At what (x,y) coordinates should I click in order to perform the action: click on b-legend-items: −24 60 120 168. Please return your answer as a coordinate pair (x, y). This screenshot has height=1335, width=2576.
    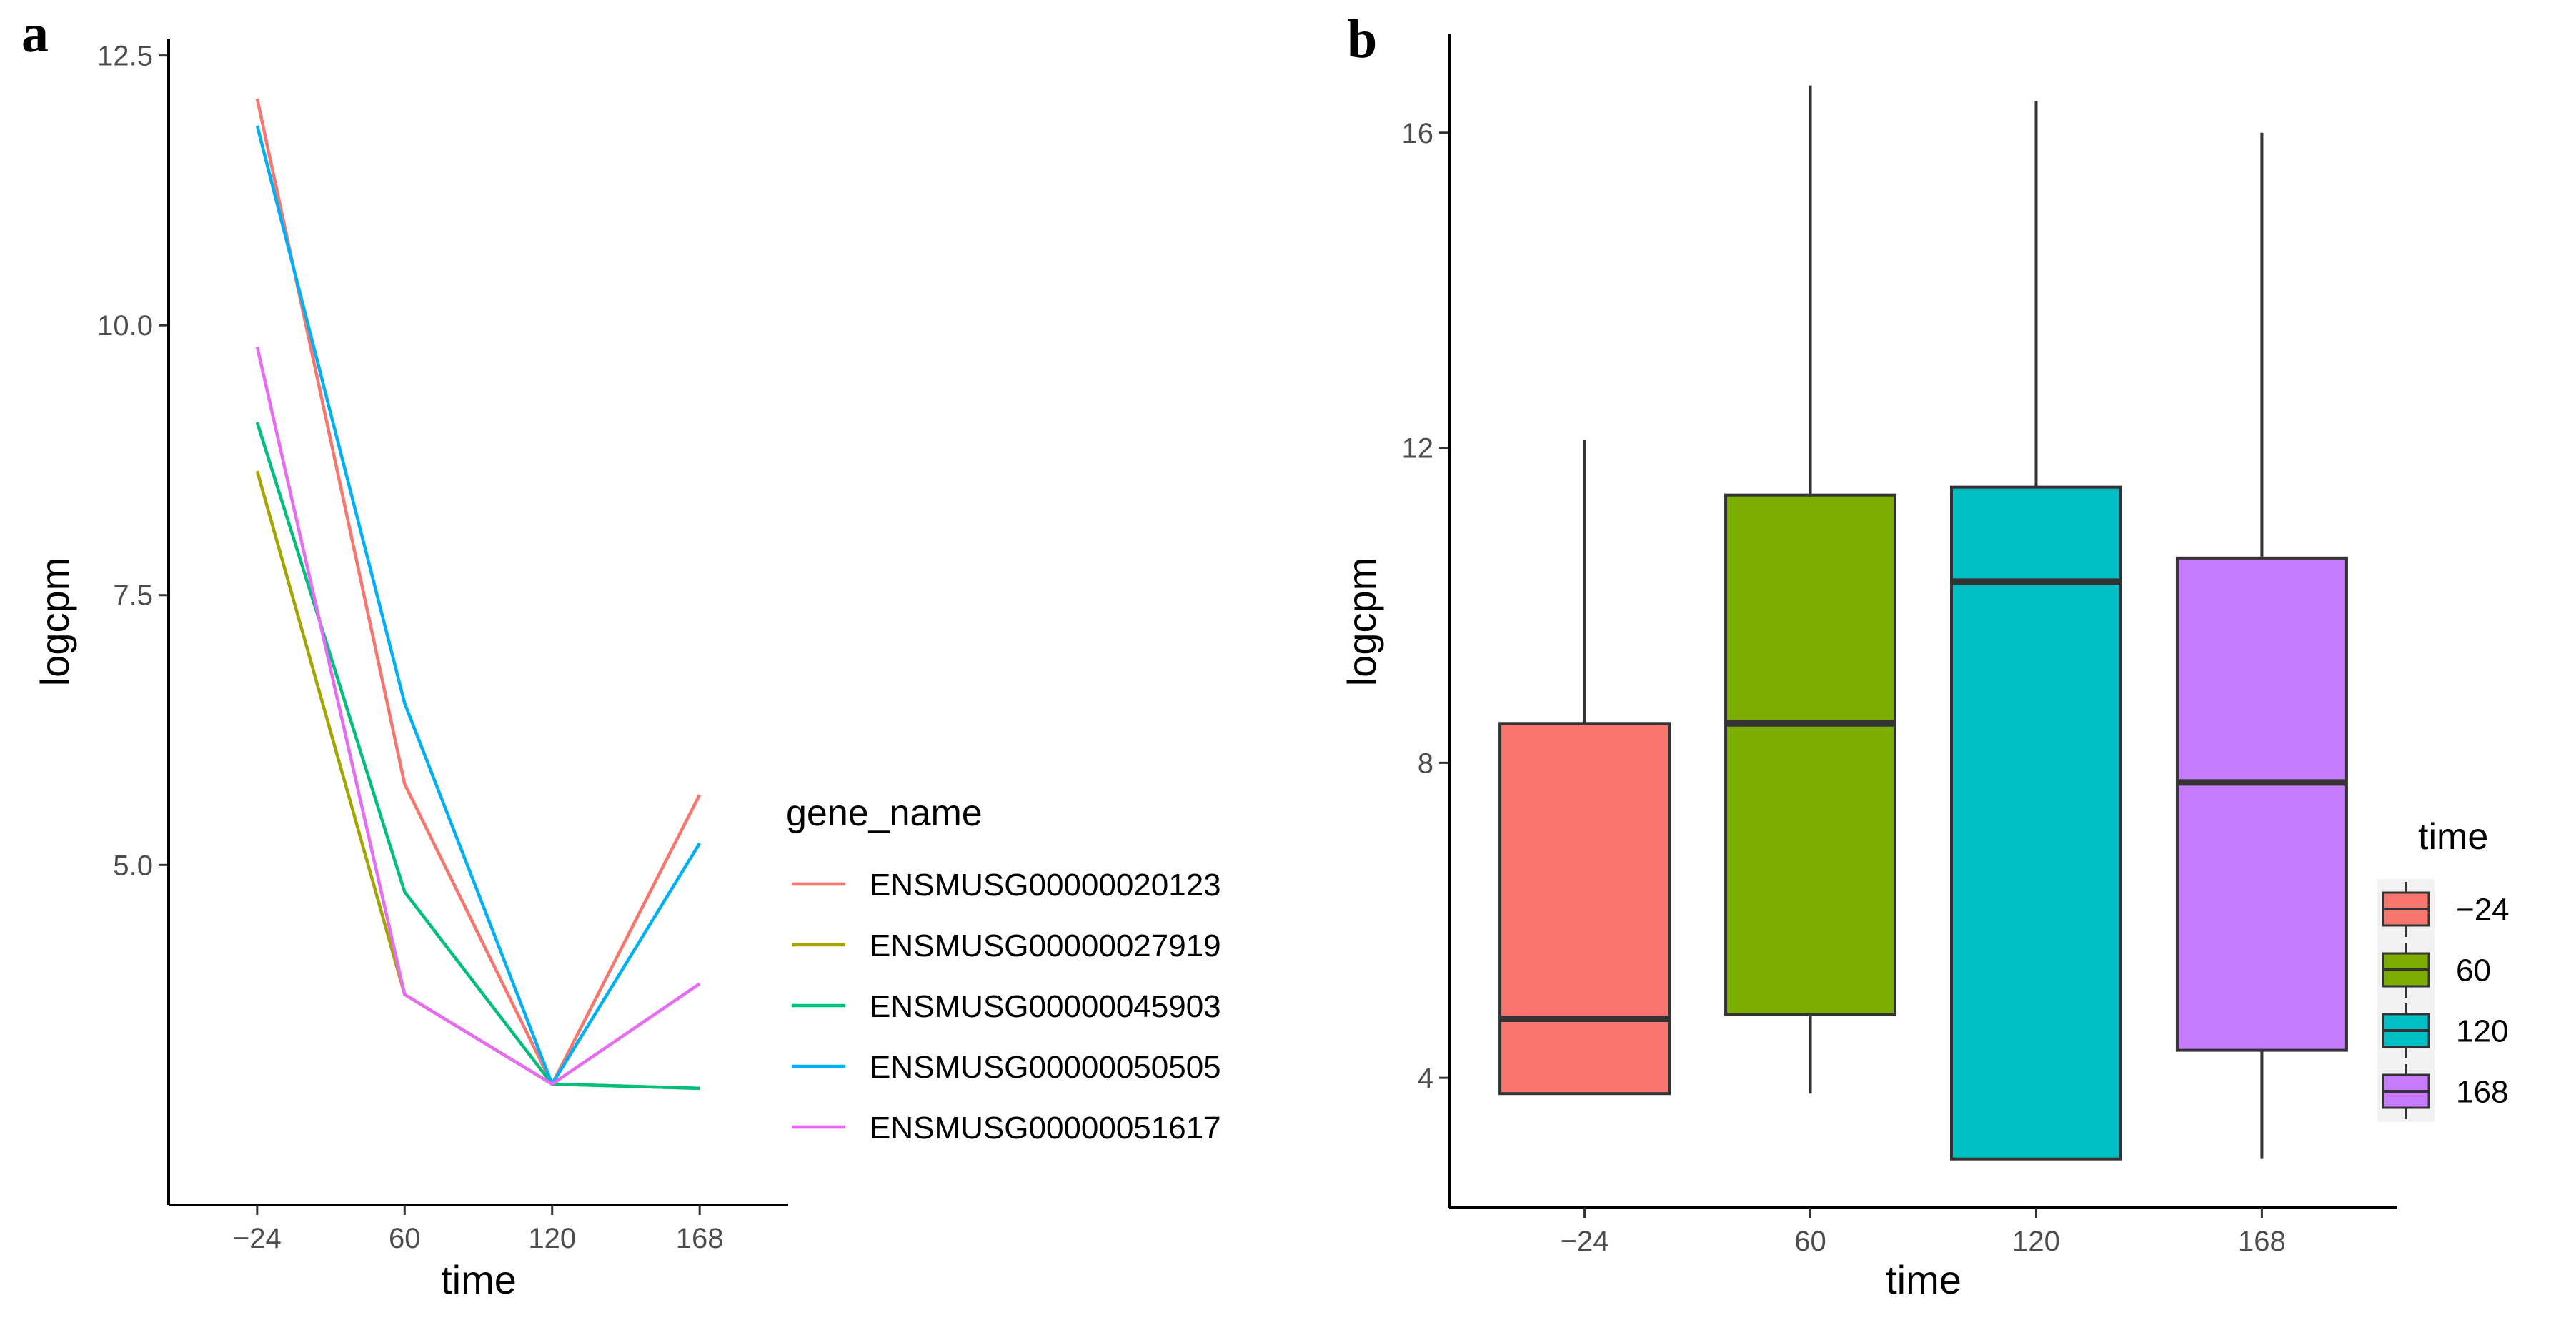
    Looking at the image, I should click on (2443, 1000).